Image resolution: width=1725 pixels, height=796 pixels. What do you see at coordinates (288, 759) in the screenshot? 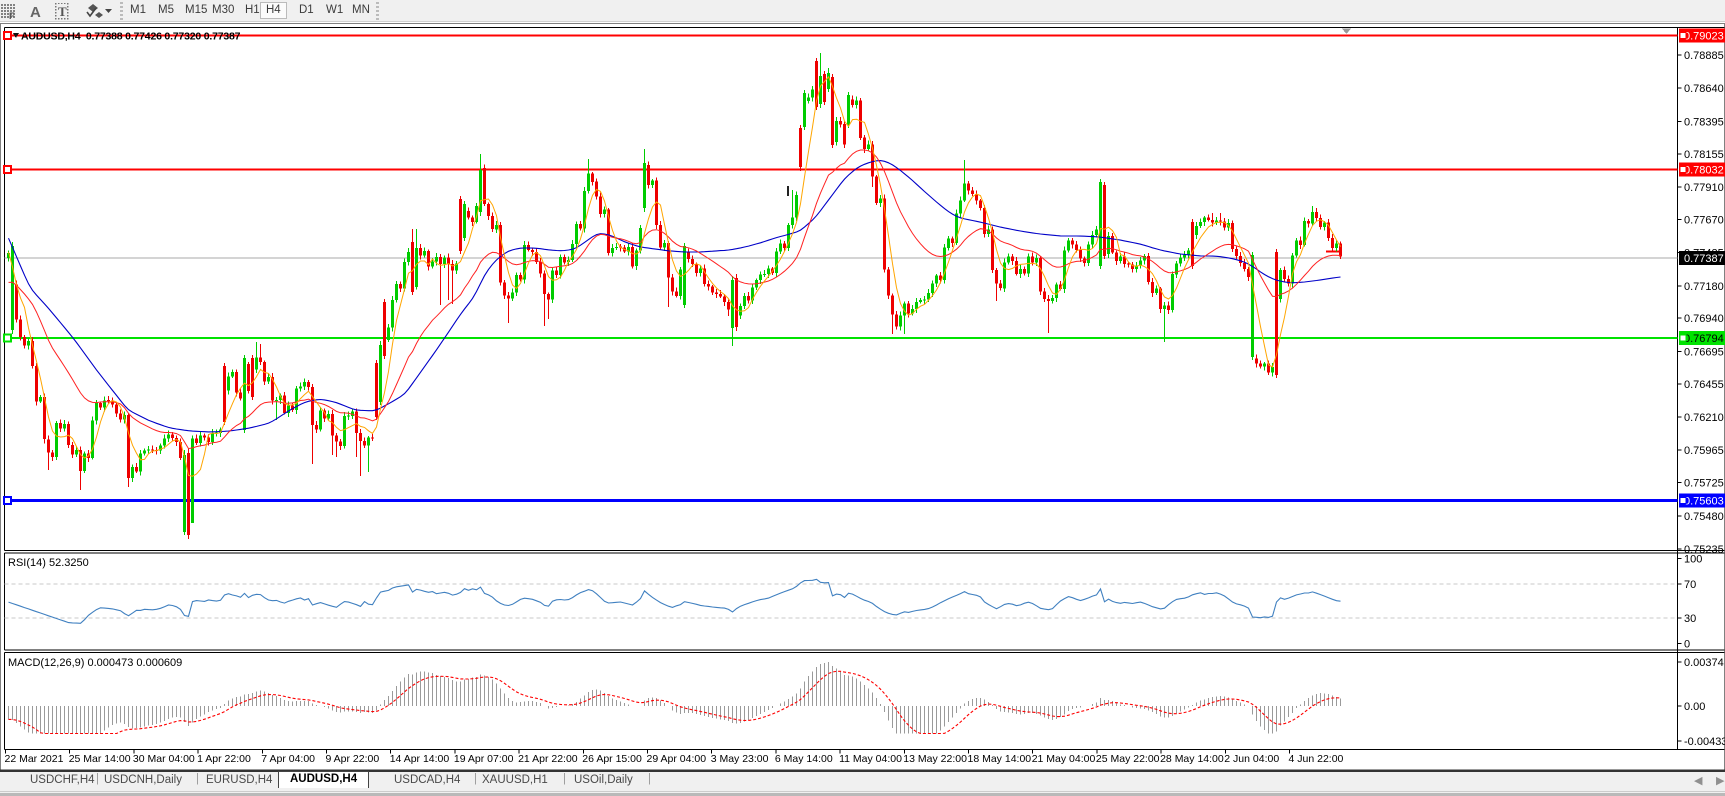
I see `svg-text: 7 Apr 04:00` at bounding box center [288, 759].